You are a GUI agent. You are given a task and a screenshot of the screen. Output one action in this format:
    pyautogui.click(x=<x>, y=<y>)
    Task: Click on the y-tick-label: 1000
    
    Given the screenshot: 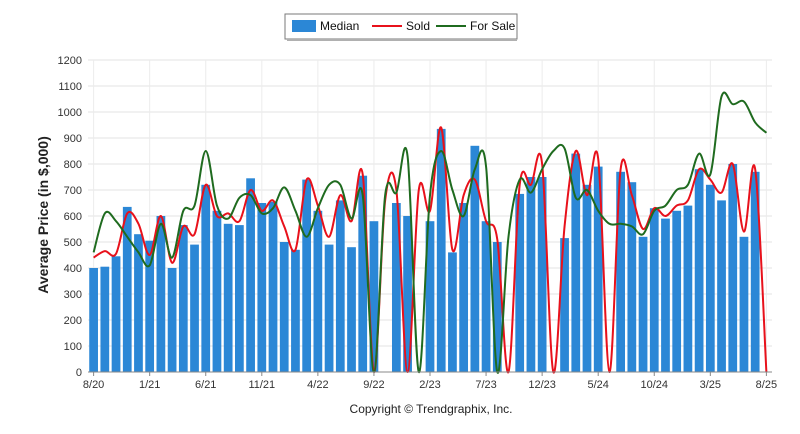 What is the action you would take?
    pyautogui.click(x=70, y=113)
    